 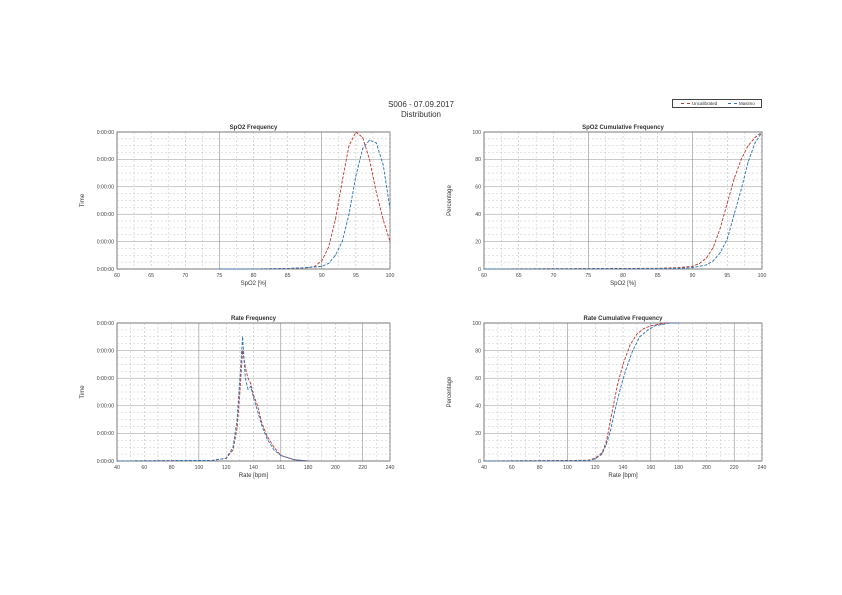 What do you see at coordinates (650, 468) in the screenshot?
I see `x-tick-label: 160` at bounding box center [650, 468].